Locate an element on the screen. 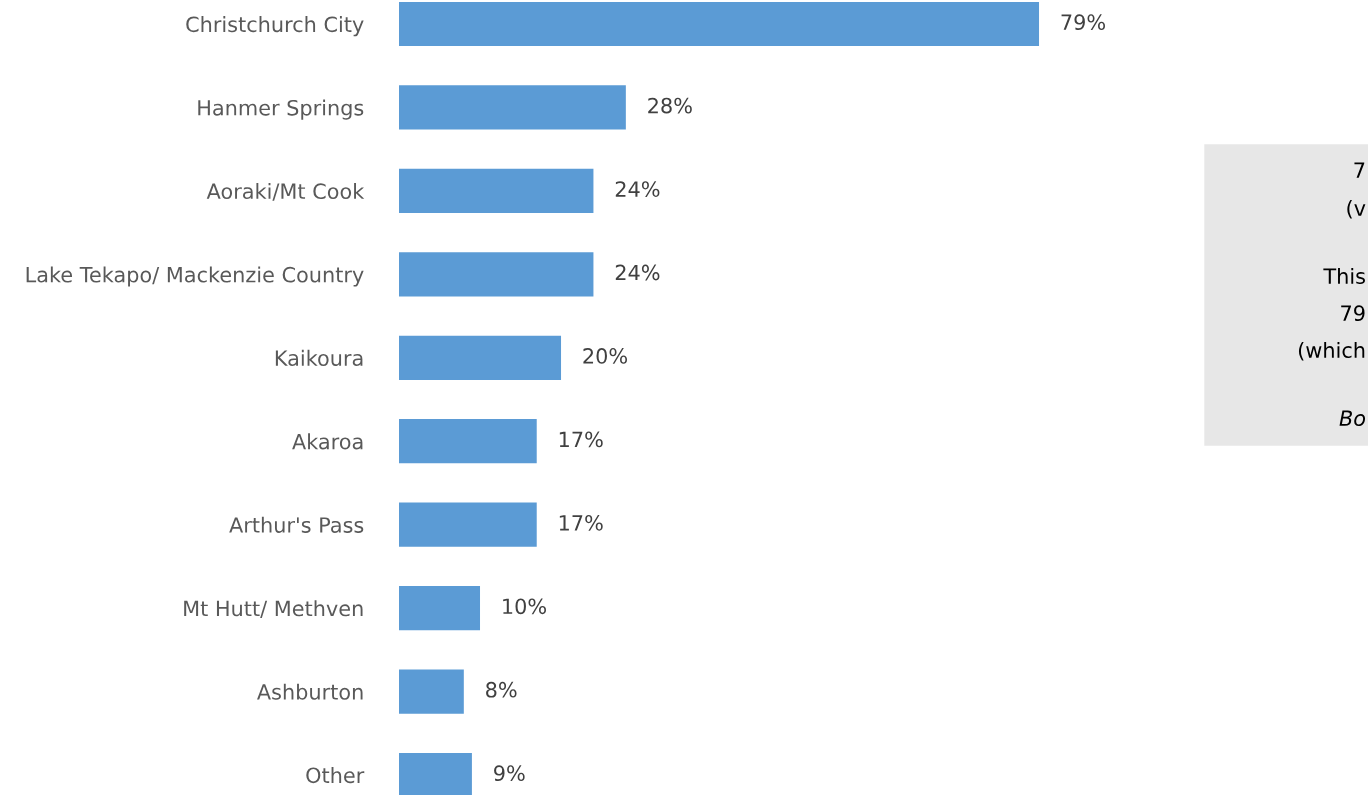 The width and height of the screenshot is (1368, 795). y-tick-label: Arthur's Pass is located at coordinates (296, 524).